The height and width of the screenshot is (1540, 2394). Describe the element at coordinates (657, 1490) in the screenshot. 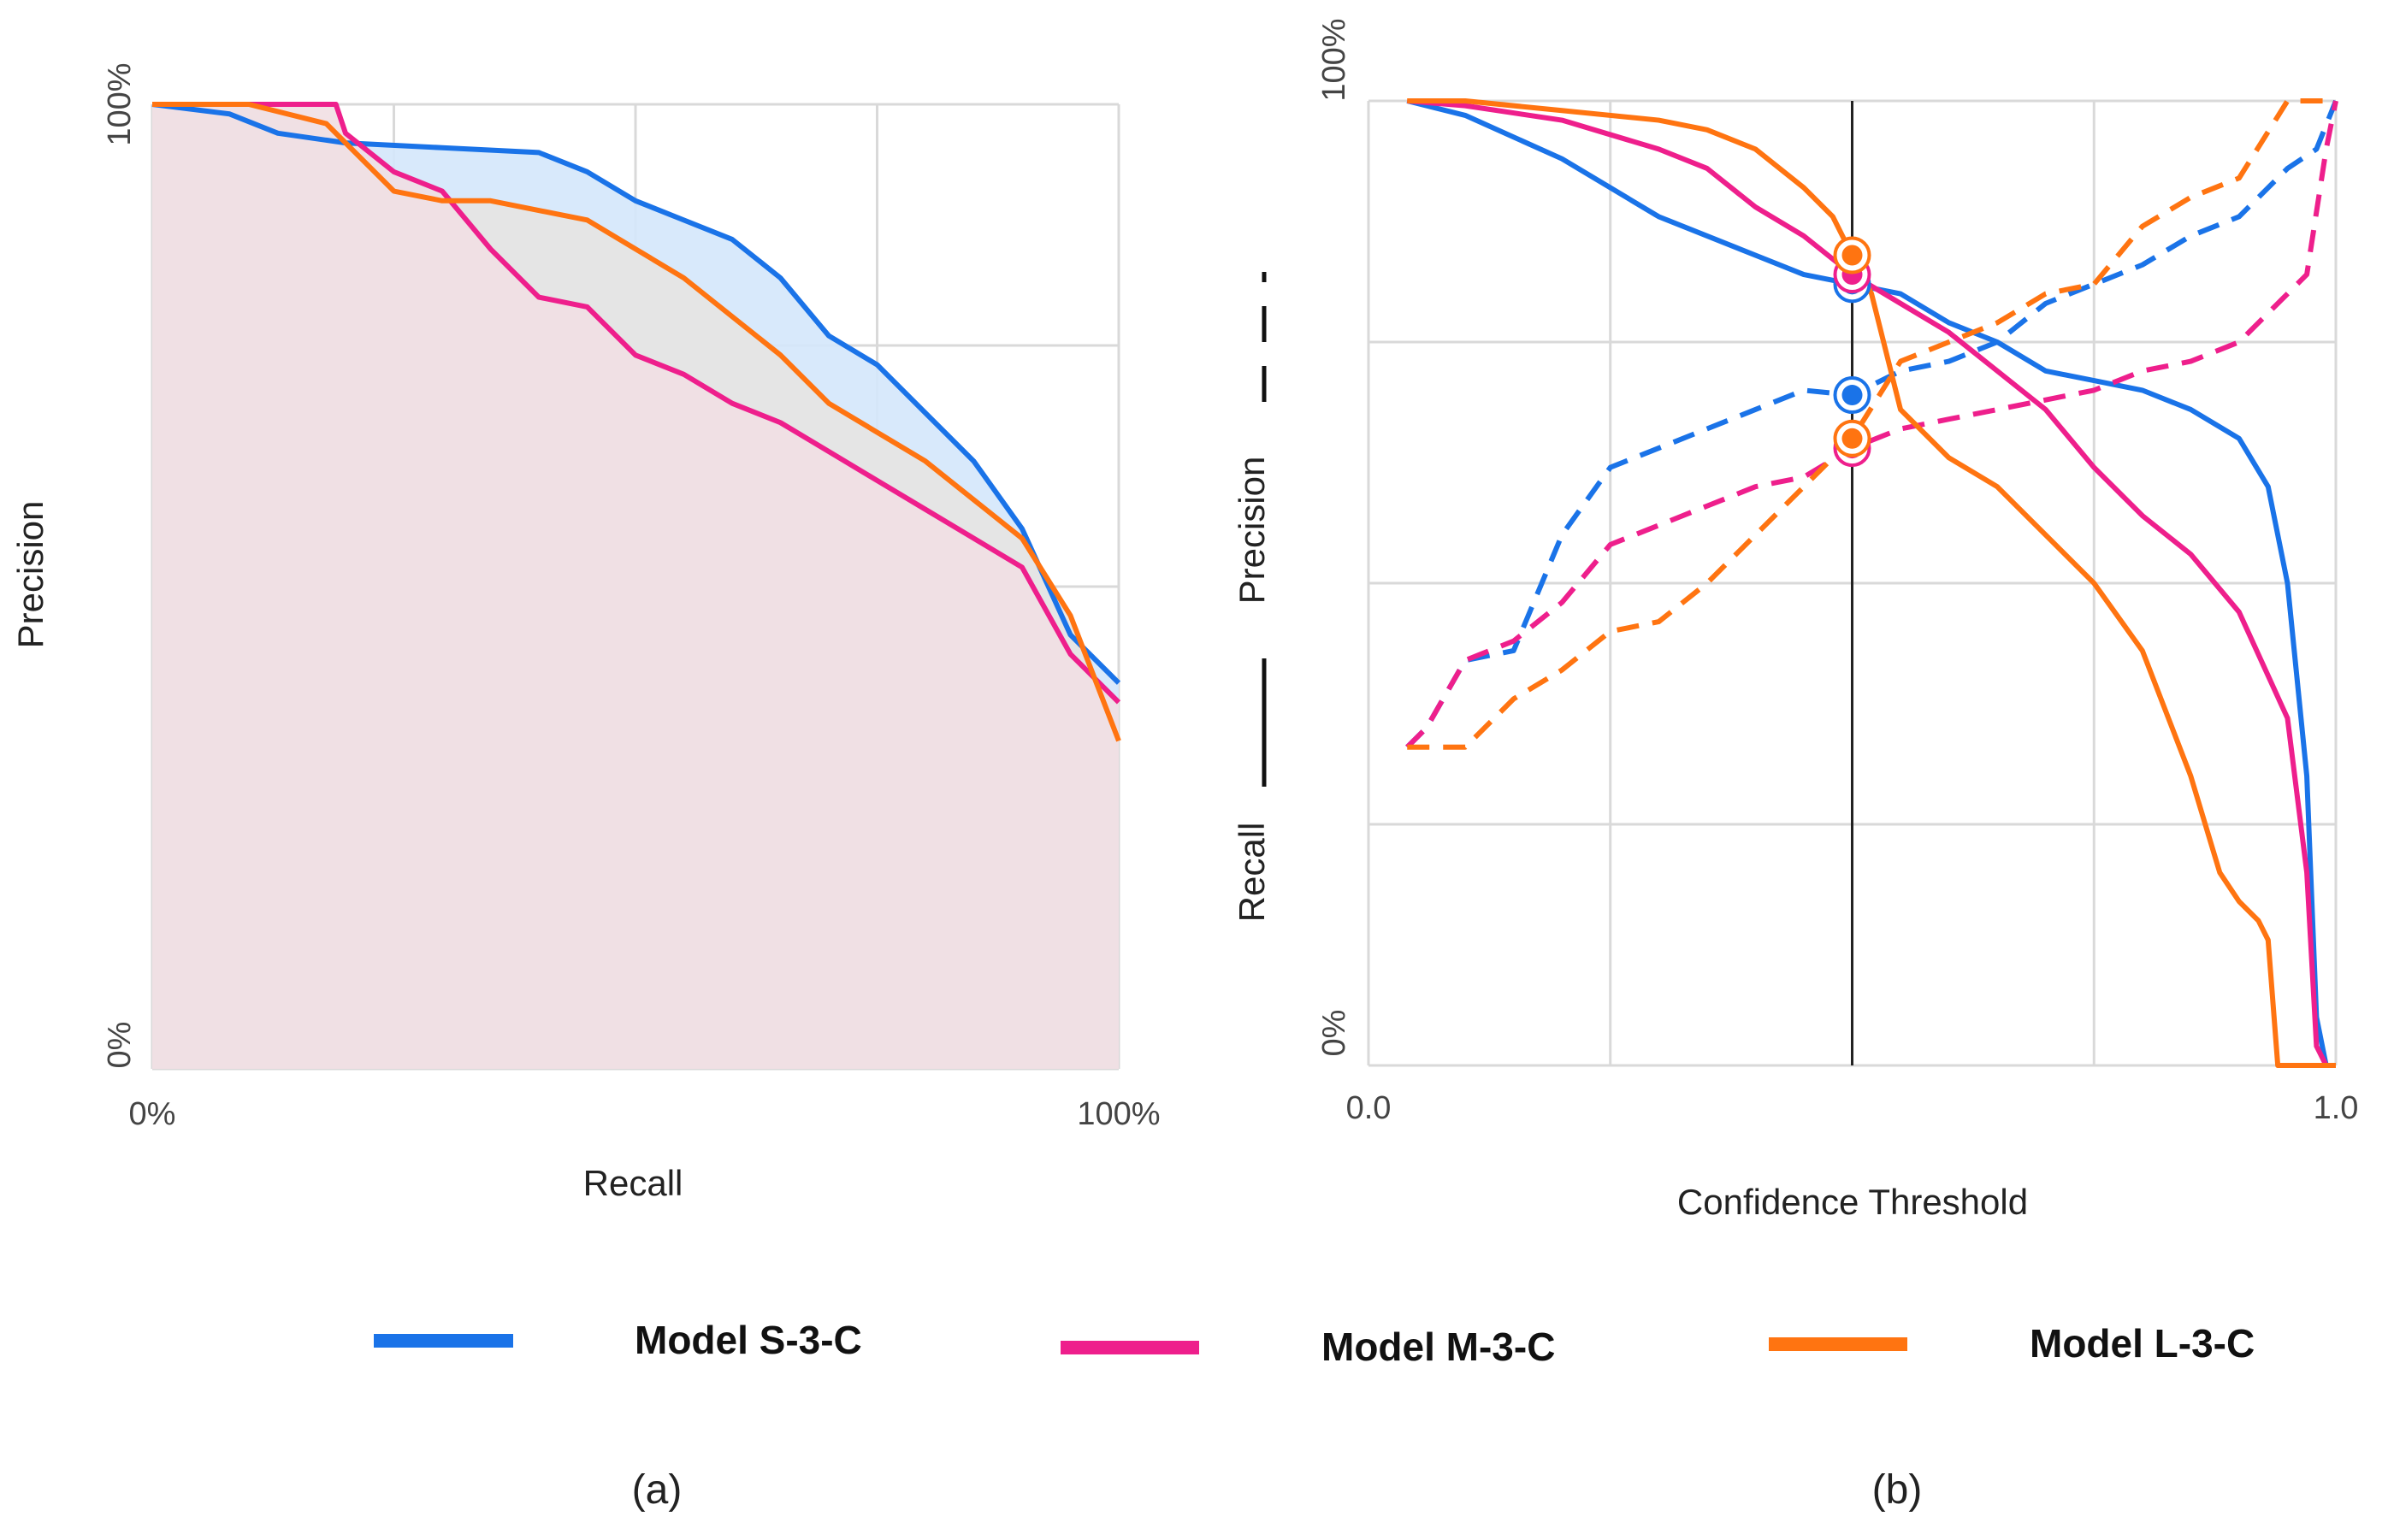

I see `panel-label-a: (a)` at that location.